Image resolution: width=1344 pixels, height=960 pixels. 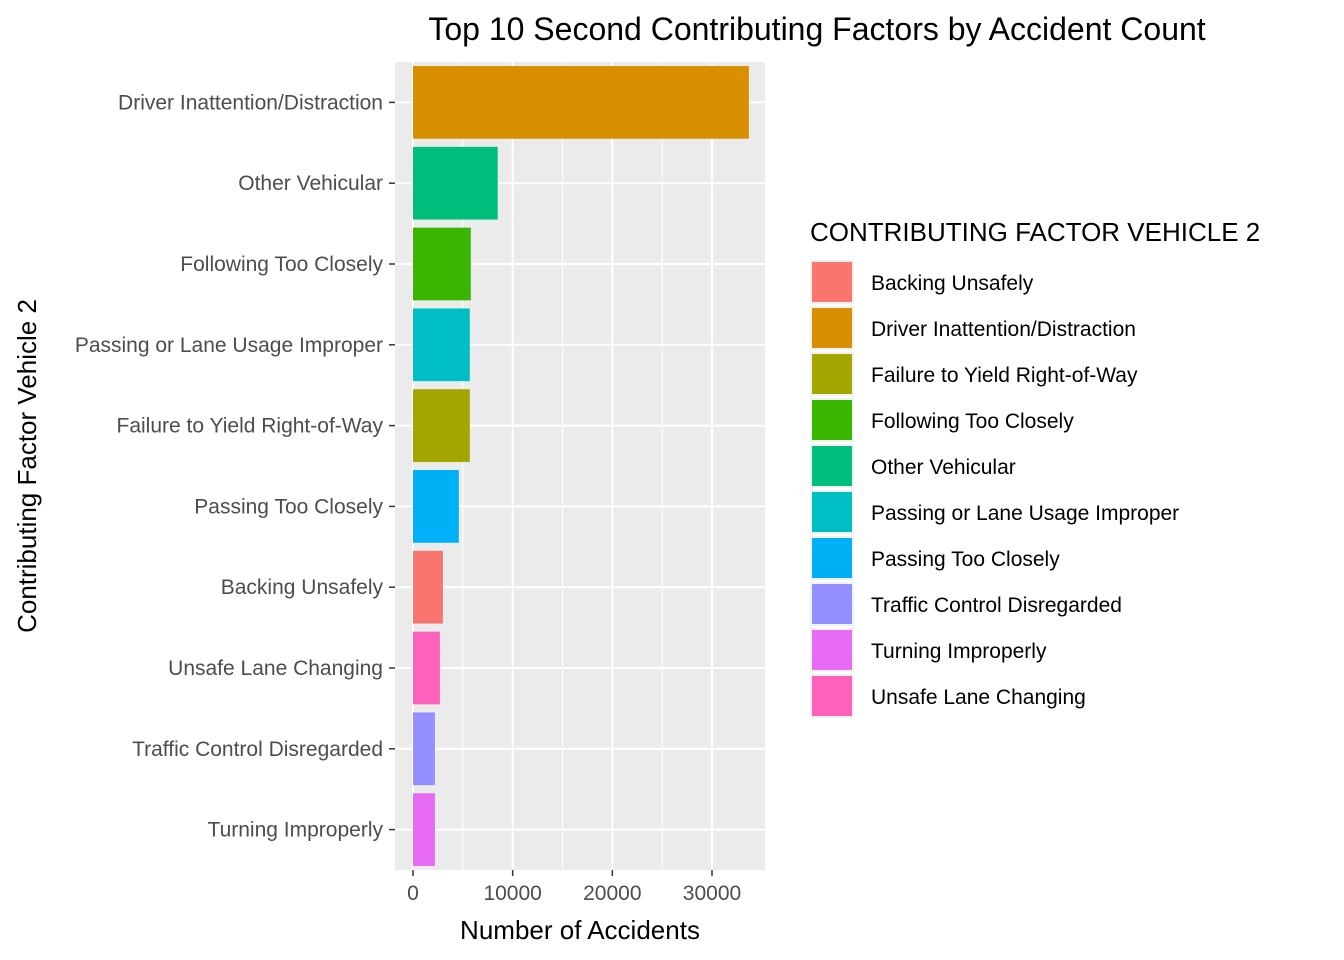 What do you see at coordinates (952, 283) in the screenshot?
I see `legend-label: Backing Unsafely` at bounding box center [952, 283].